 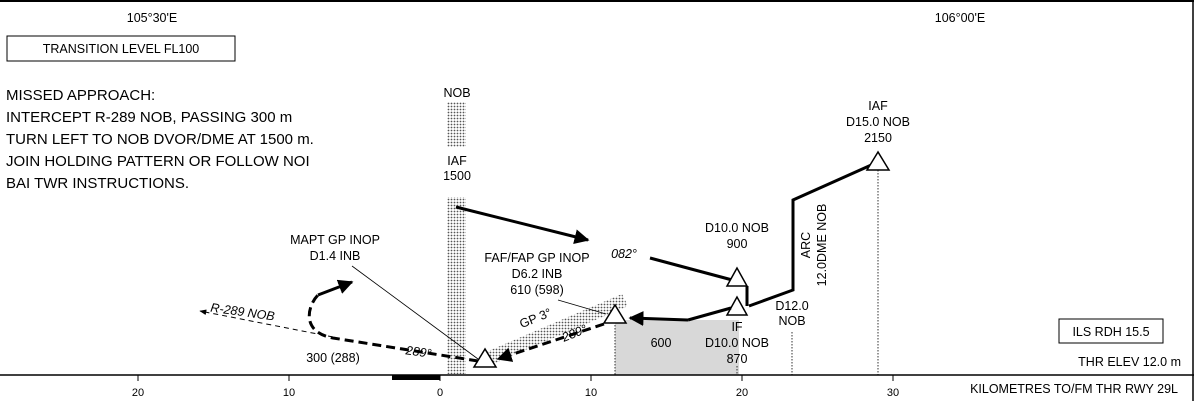 What do you see at coordinates (661, 343) in the screenshot?
I see `altitude-area-value: 600` at bounding box center [661, 343].